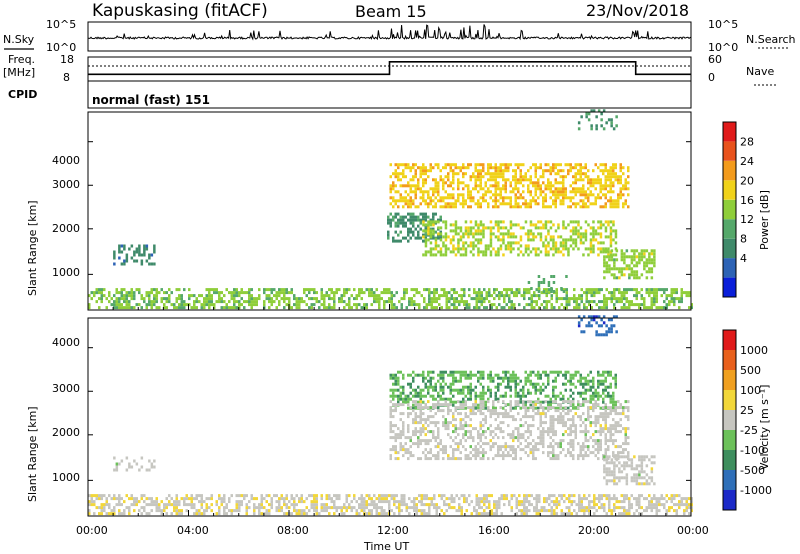  Describe the element at coordinates (483, 231) in the screenshot. I see `power-cell-2049` at that location.